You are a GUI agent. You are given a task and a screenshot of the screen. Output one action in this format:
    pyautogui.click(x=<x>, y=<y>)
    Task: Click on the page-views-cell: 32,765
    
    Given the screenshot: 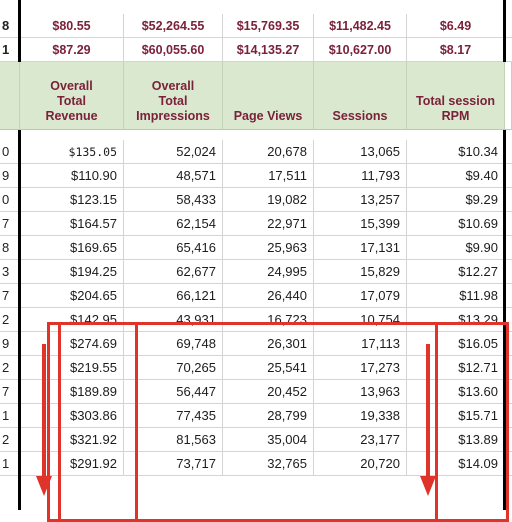 What is the action you would take?
    pyautogui.click(x=268, y=464)
    